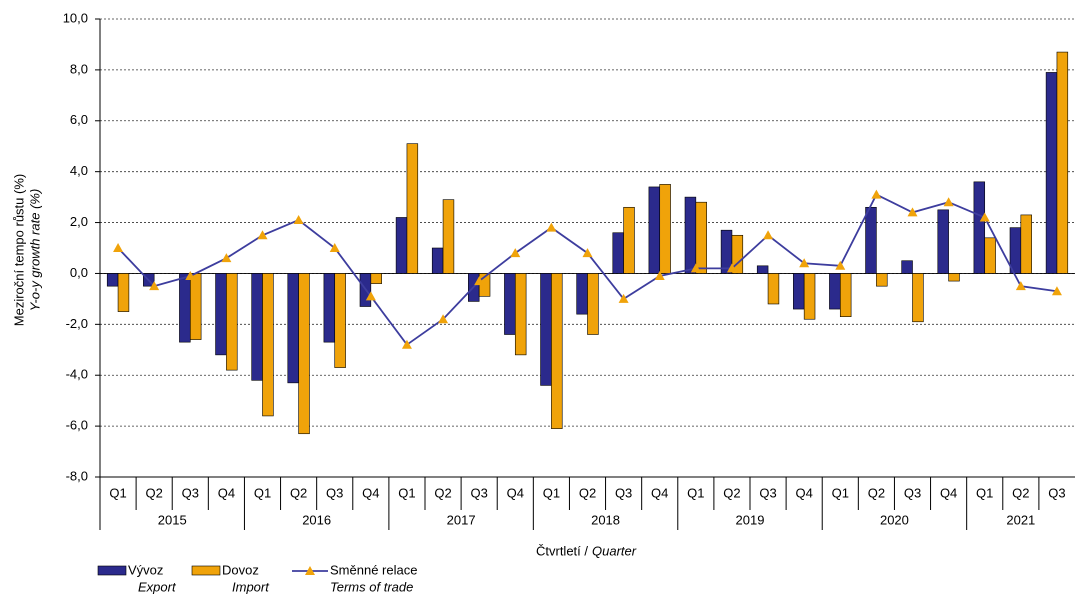 The width and height of the screenshot is (1075, 596). Describe the element at coordinates (894, 519) in the screenshot. I see `year-label: 2020` at that location.